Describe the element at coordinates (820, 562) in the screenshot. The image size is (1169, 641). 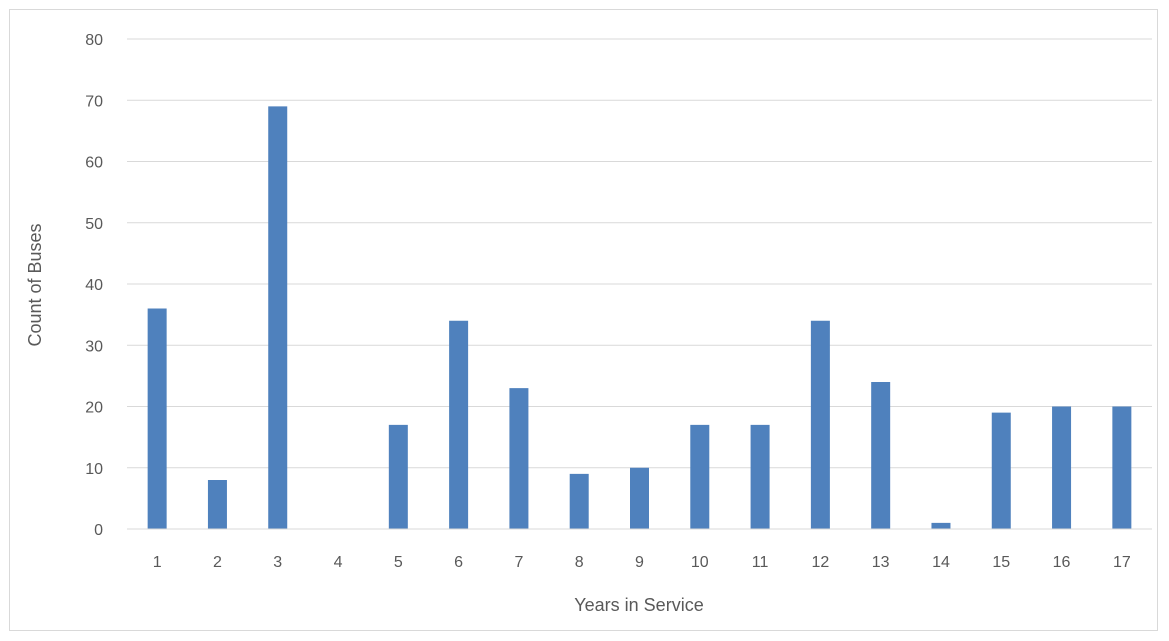
I see `x-tick-label: 12` at that location.